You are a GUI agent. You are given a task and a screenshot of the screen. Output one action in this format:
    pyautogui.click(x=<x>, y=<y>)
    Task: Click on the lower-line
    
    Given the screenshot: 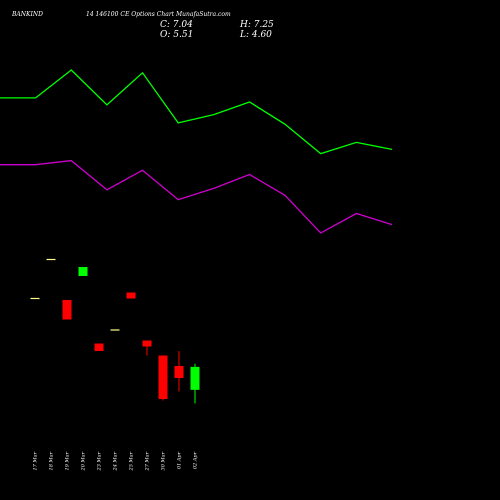 What is the action you would take?
    pyautogui.click(x=196, y=196)
    